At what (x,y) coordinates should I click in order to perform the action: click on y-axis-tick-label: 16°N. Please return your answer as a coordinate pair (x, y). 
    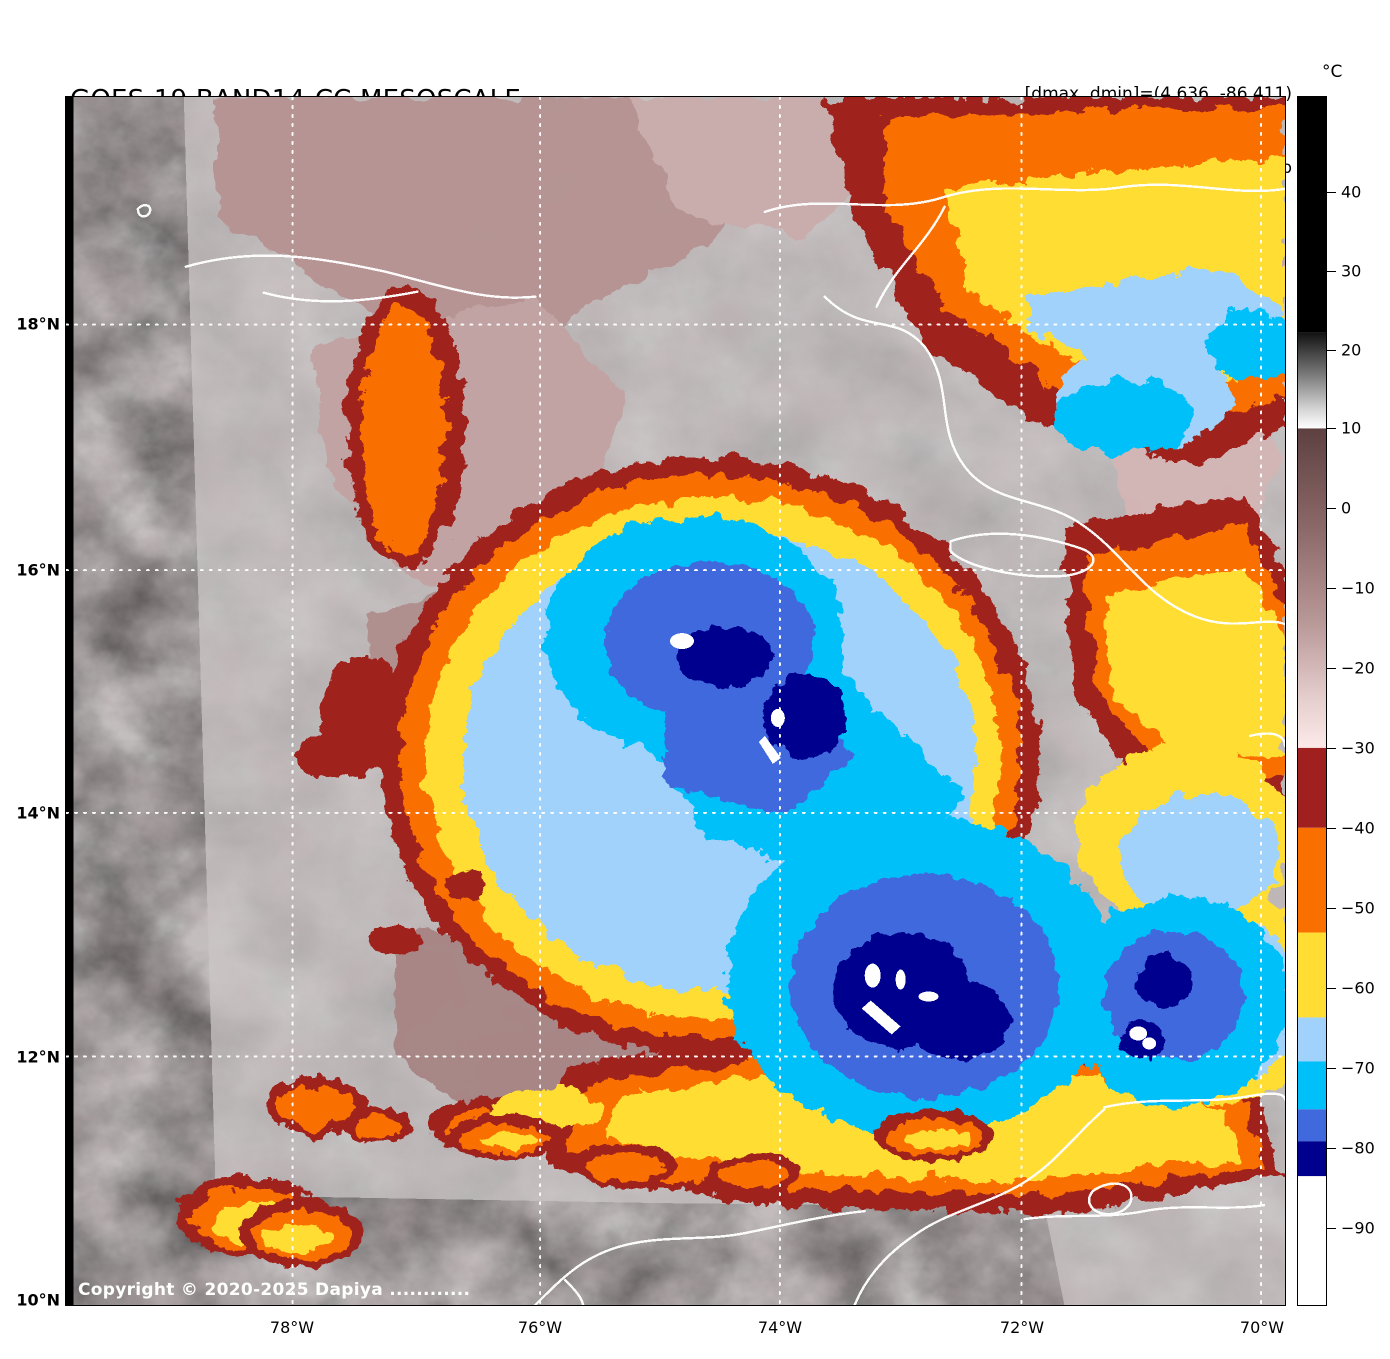
    Looking at the image, I should click on (38, 570).